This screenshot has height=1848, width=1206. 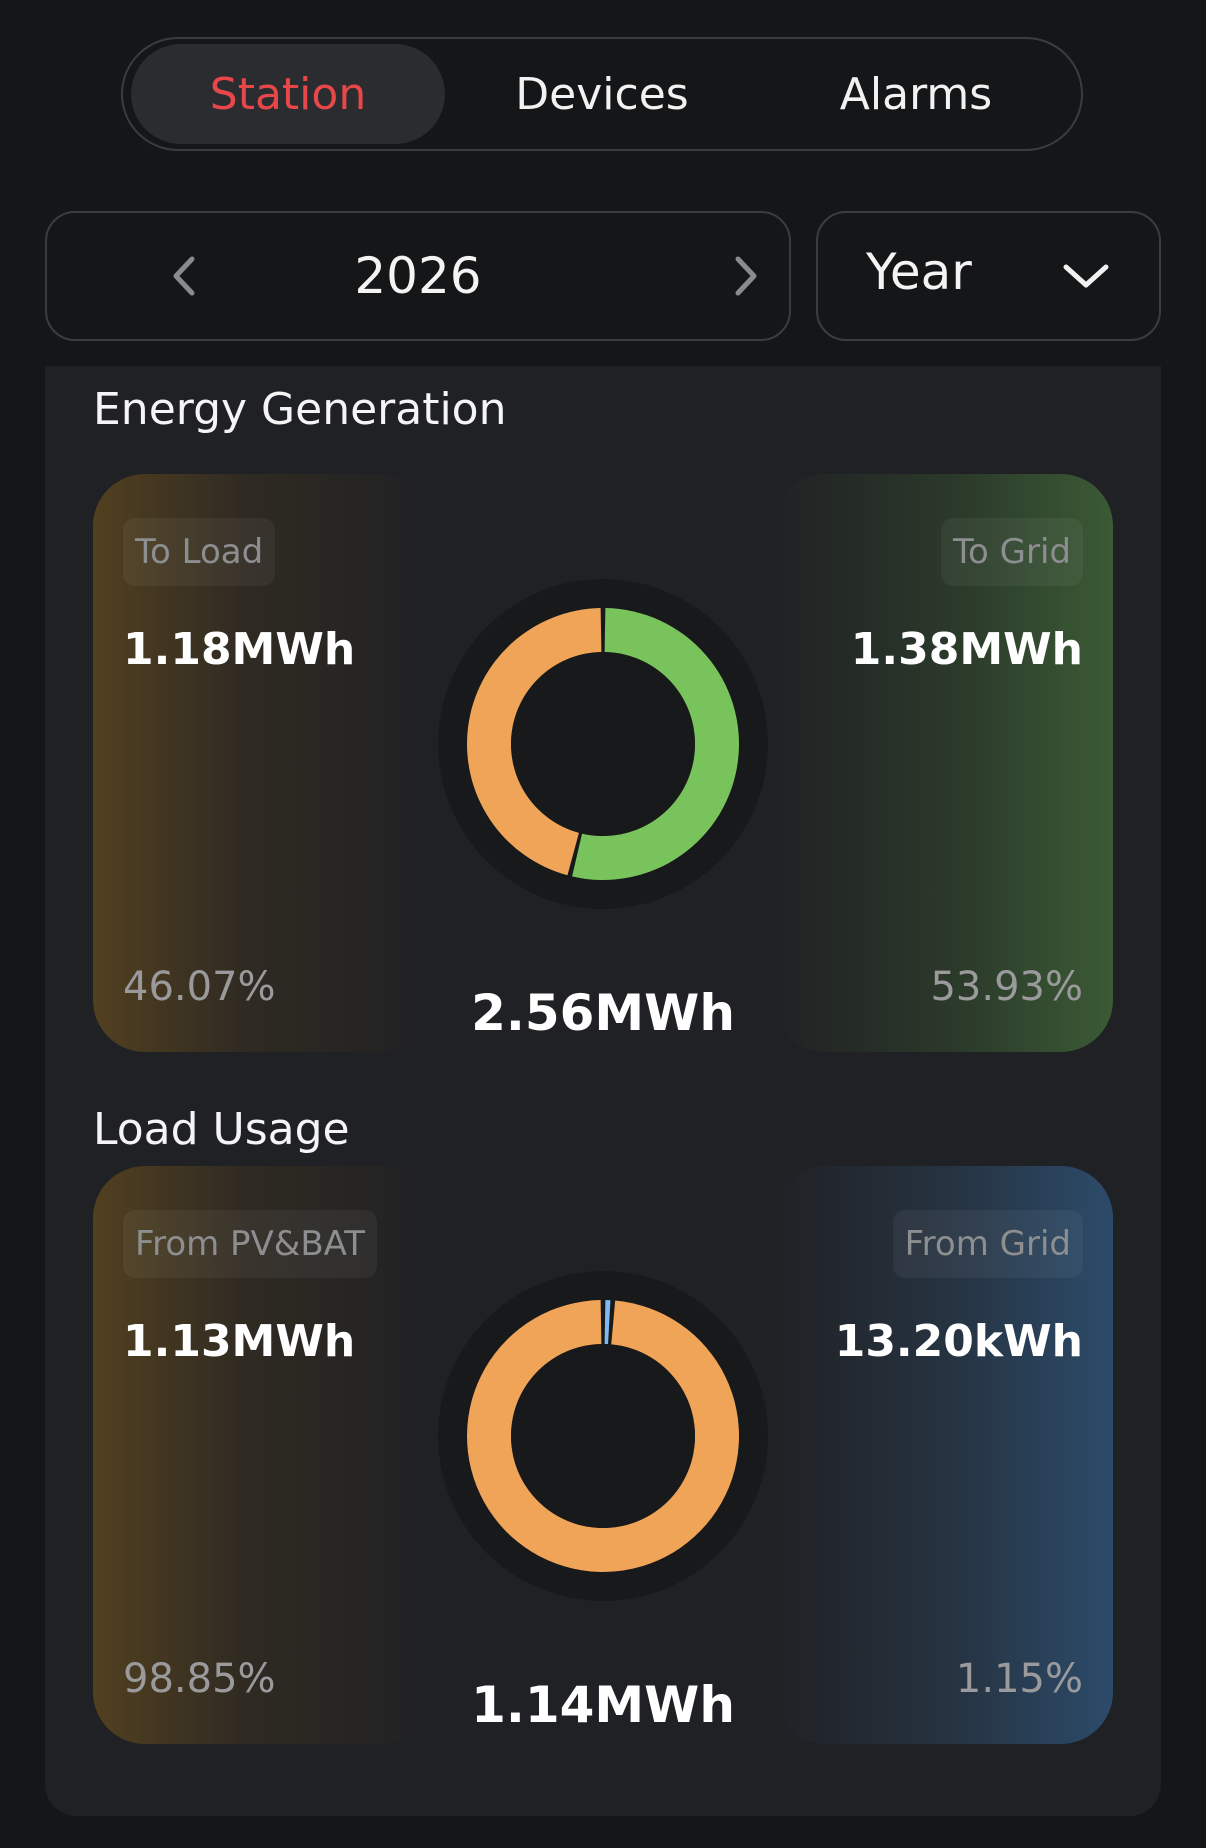 I want to click on to-load-panel, so click(x=263, y=763).